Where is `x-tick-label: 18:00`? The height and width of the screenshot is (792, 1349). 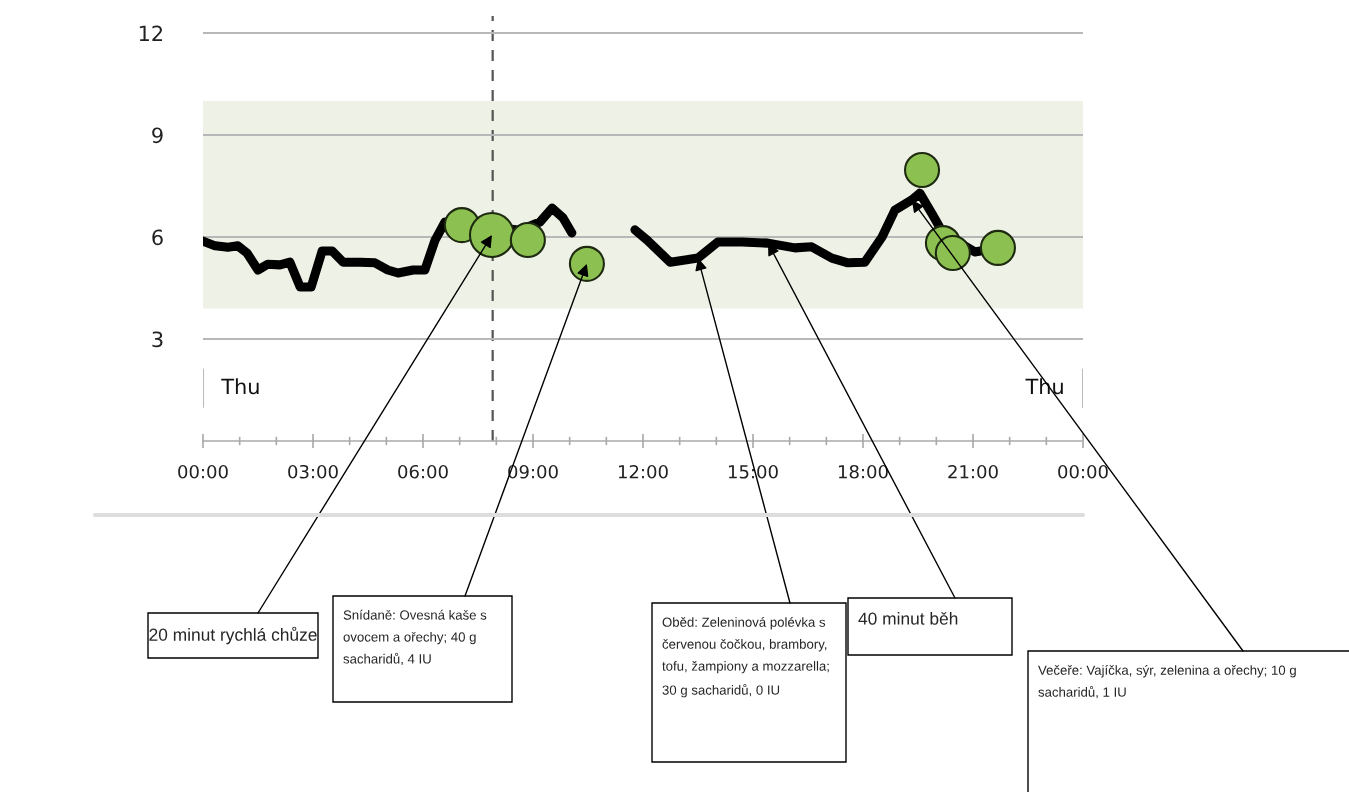 x-tick-label: 18:00 is located at coordinates (863, 471).